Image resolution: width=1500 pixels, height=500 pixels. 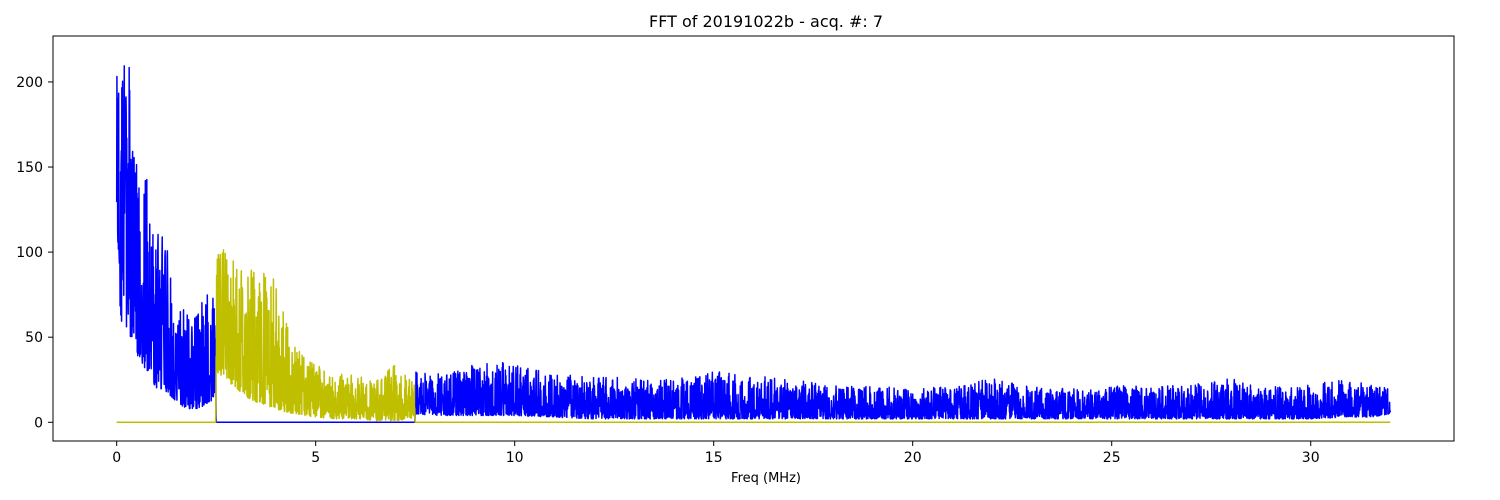 What do you see at coordinates (913, 458) in the screenshot?
I see `x-tick-label: 20` at bounding box center [913, 458].